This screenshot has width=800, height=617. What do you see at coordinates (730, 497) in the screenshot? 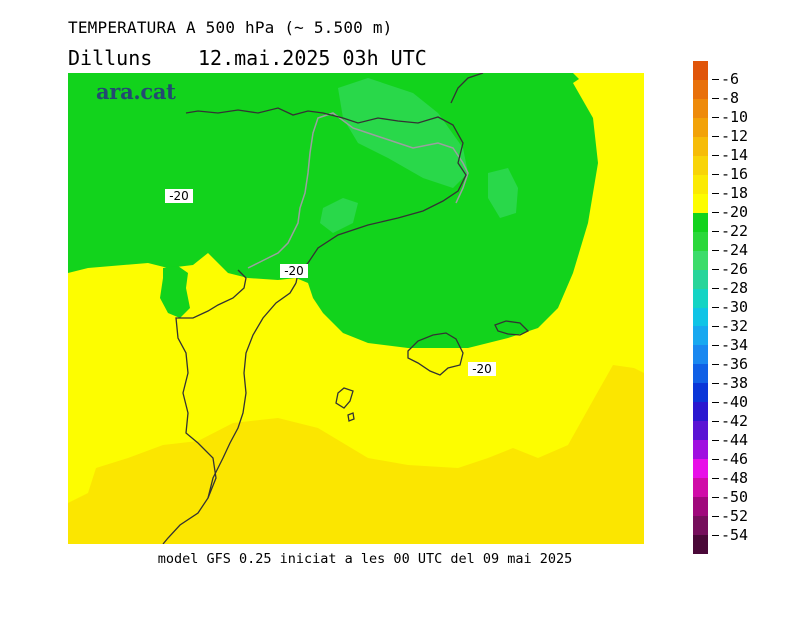
I see `colorbar-label: -50` at bounding box center [730, 497].